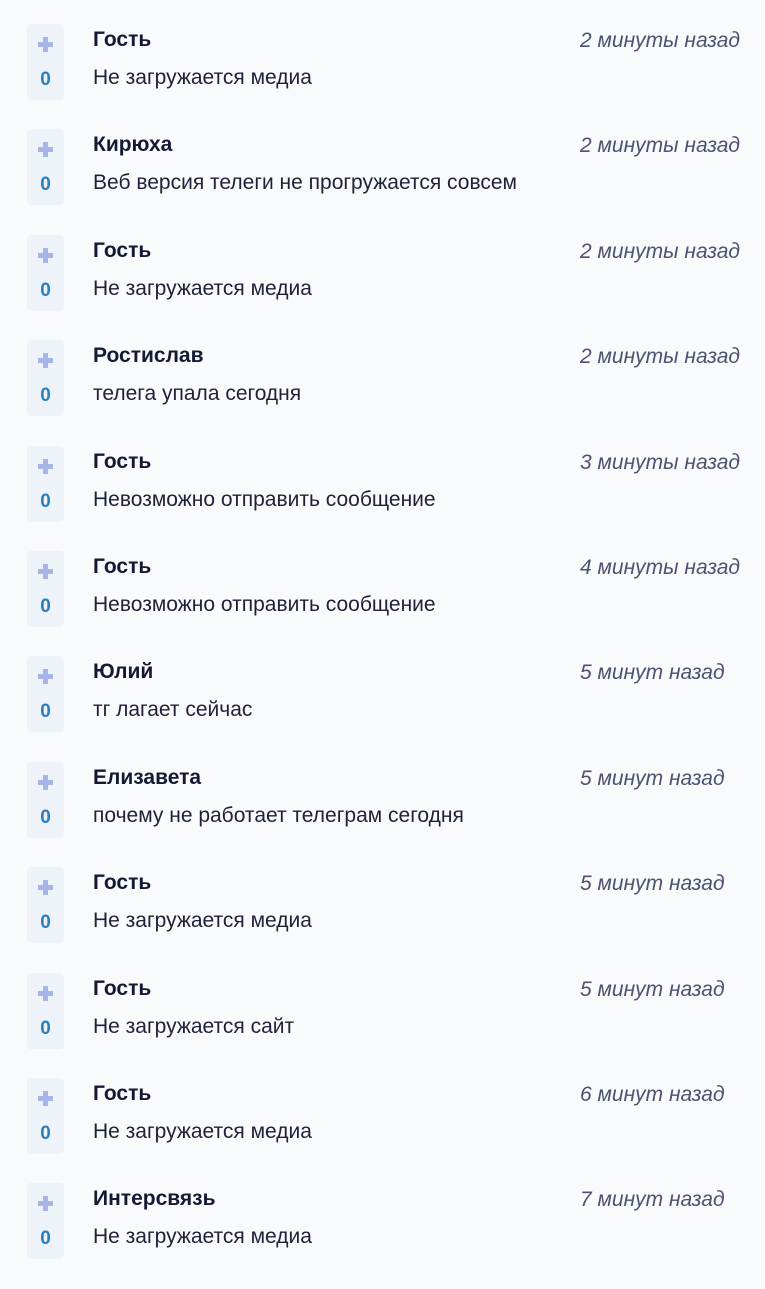  What do you see at coordinates (382, 708) in the screenshot?
I see `comment-item: 0 Юлий тг лагает сейчас 5 минут назад` at bounding box center [382, 708].